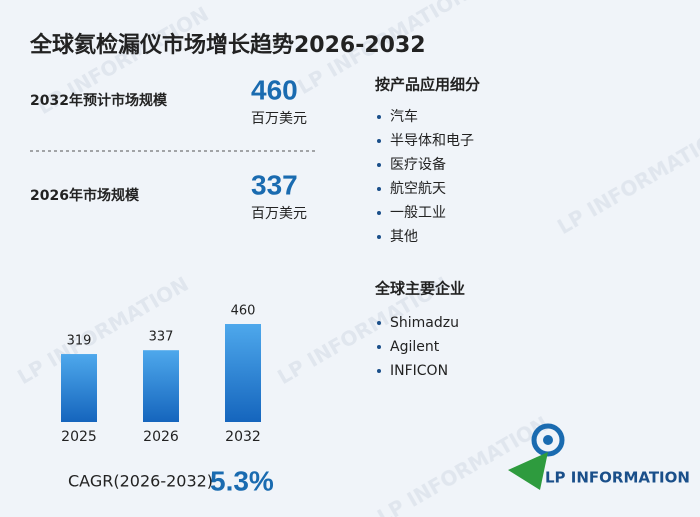 The height and width of the screenshot is (517, 700). Describe the element at coordinates (274, 89) in the screenshot. I see `stat-value: 460` at that location.